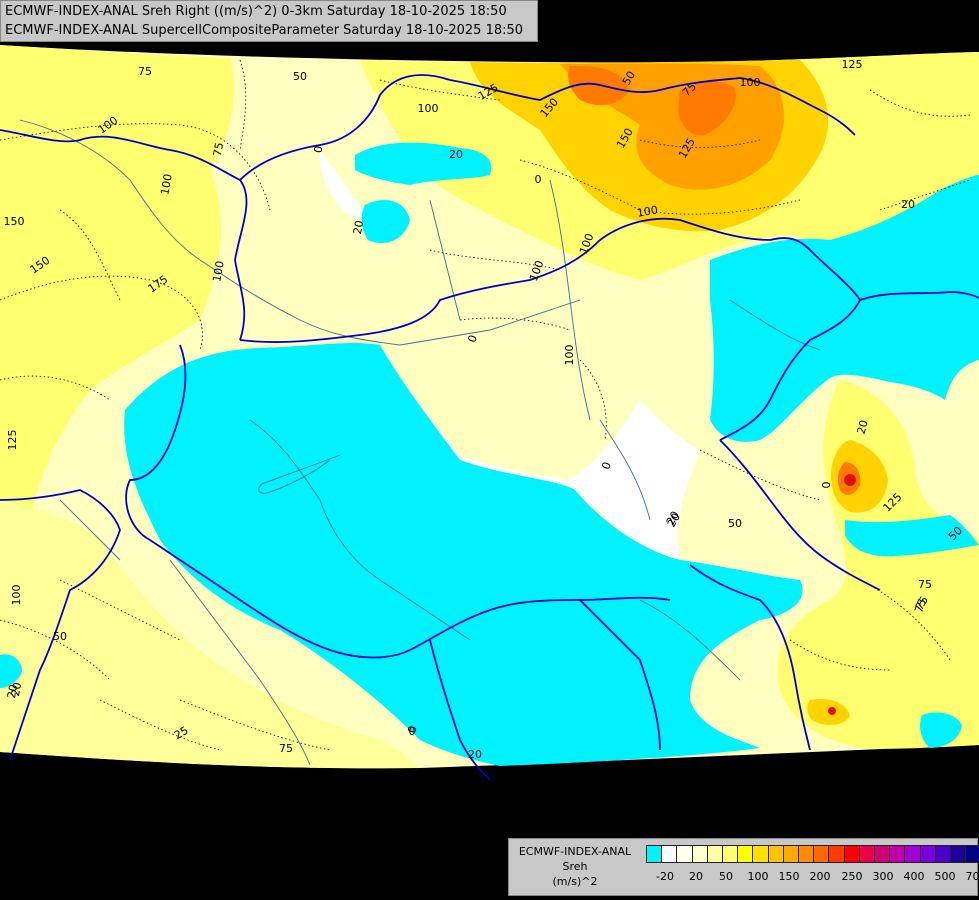  What do you see at coordinates (852, 876) in the screenshot?
I see `legend-tick: 250` at bounding box center [852, 876].